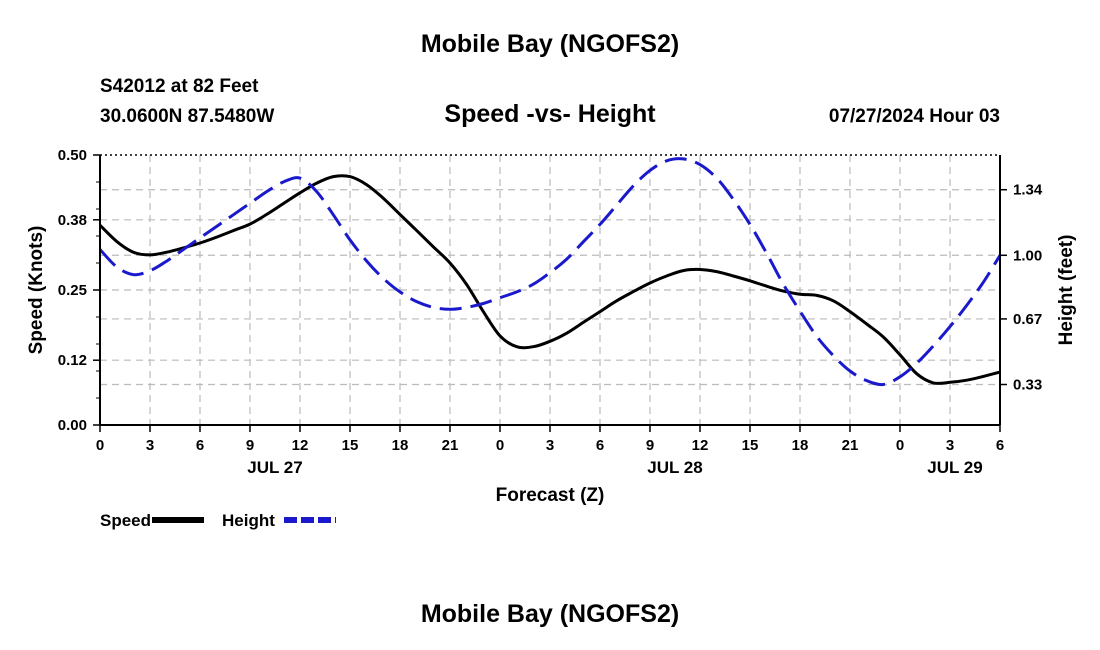 This screenshot has height=650, width=1100. I want to click on legend: Speed Height, so click(218, 520).